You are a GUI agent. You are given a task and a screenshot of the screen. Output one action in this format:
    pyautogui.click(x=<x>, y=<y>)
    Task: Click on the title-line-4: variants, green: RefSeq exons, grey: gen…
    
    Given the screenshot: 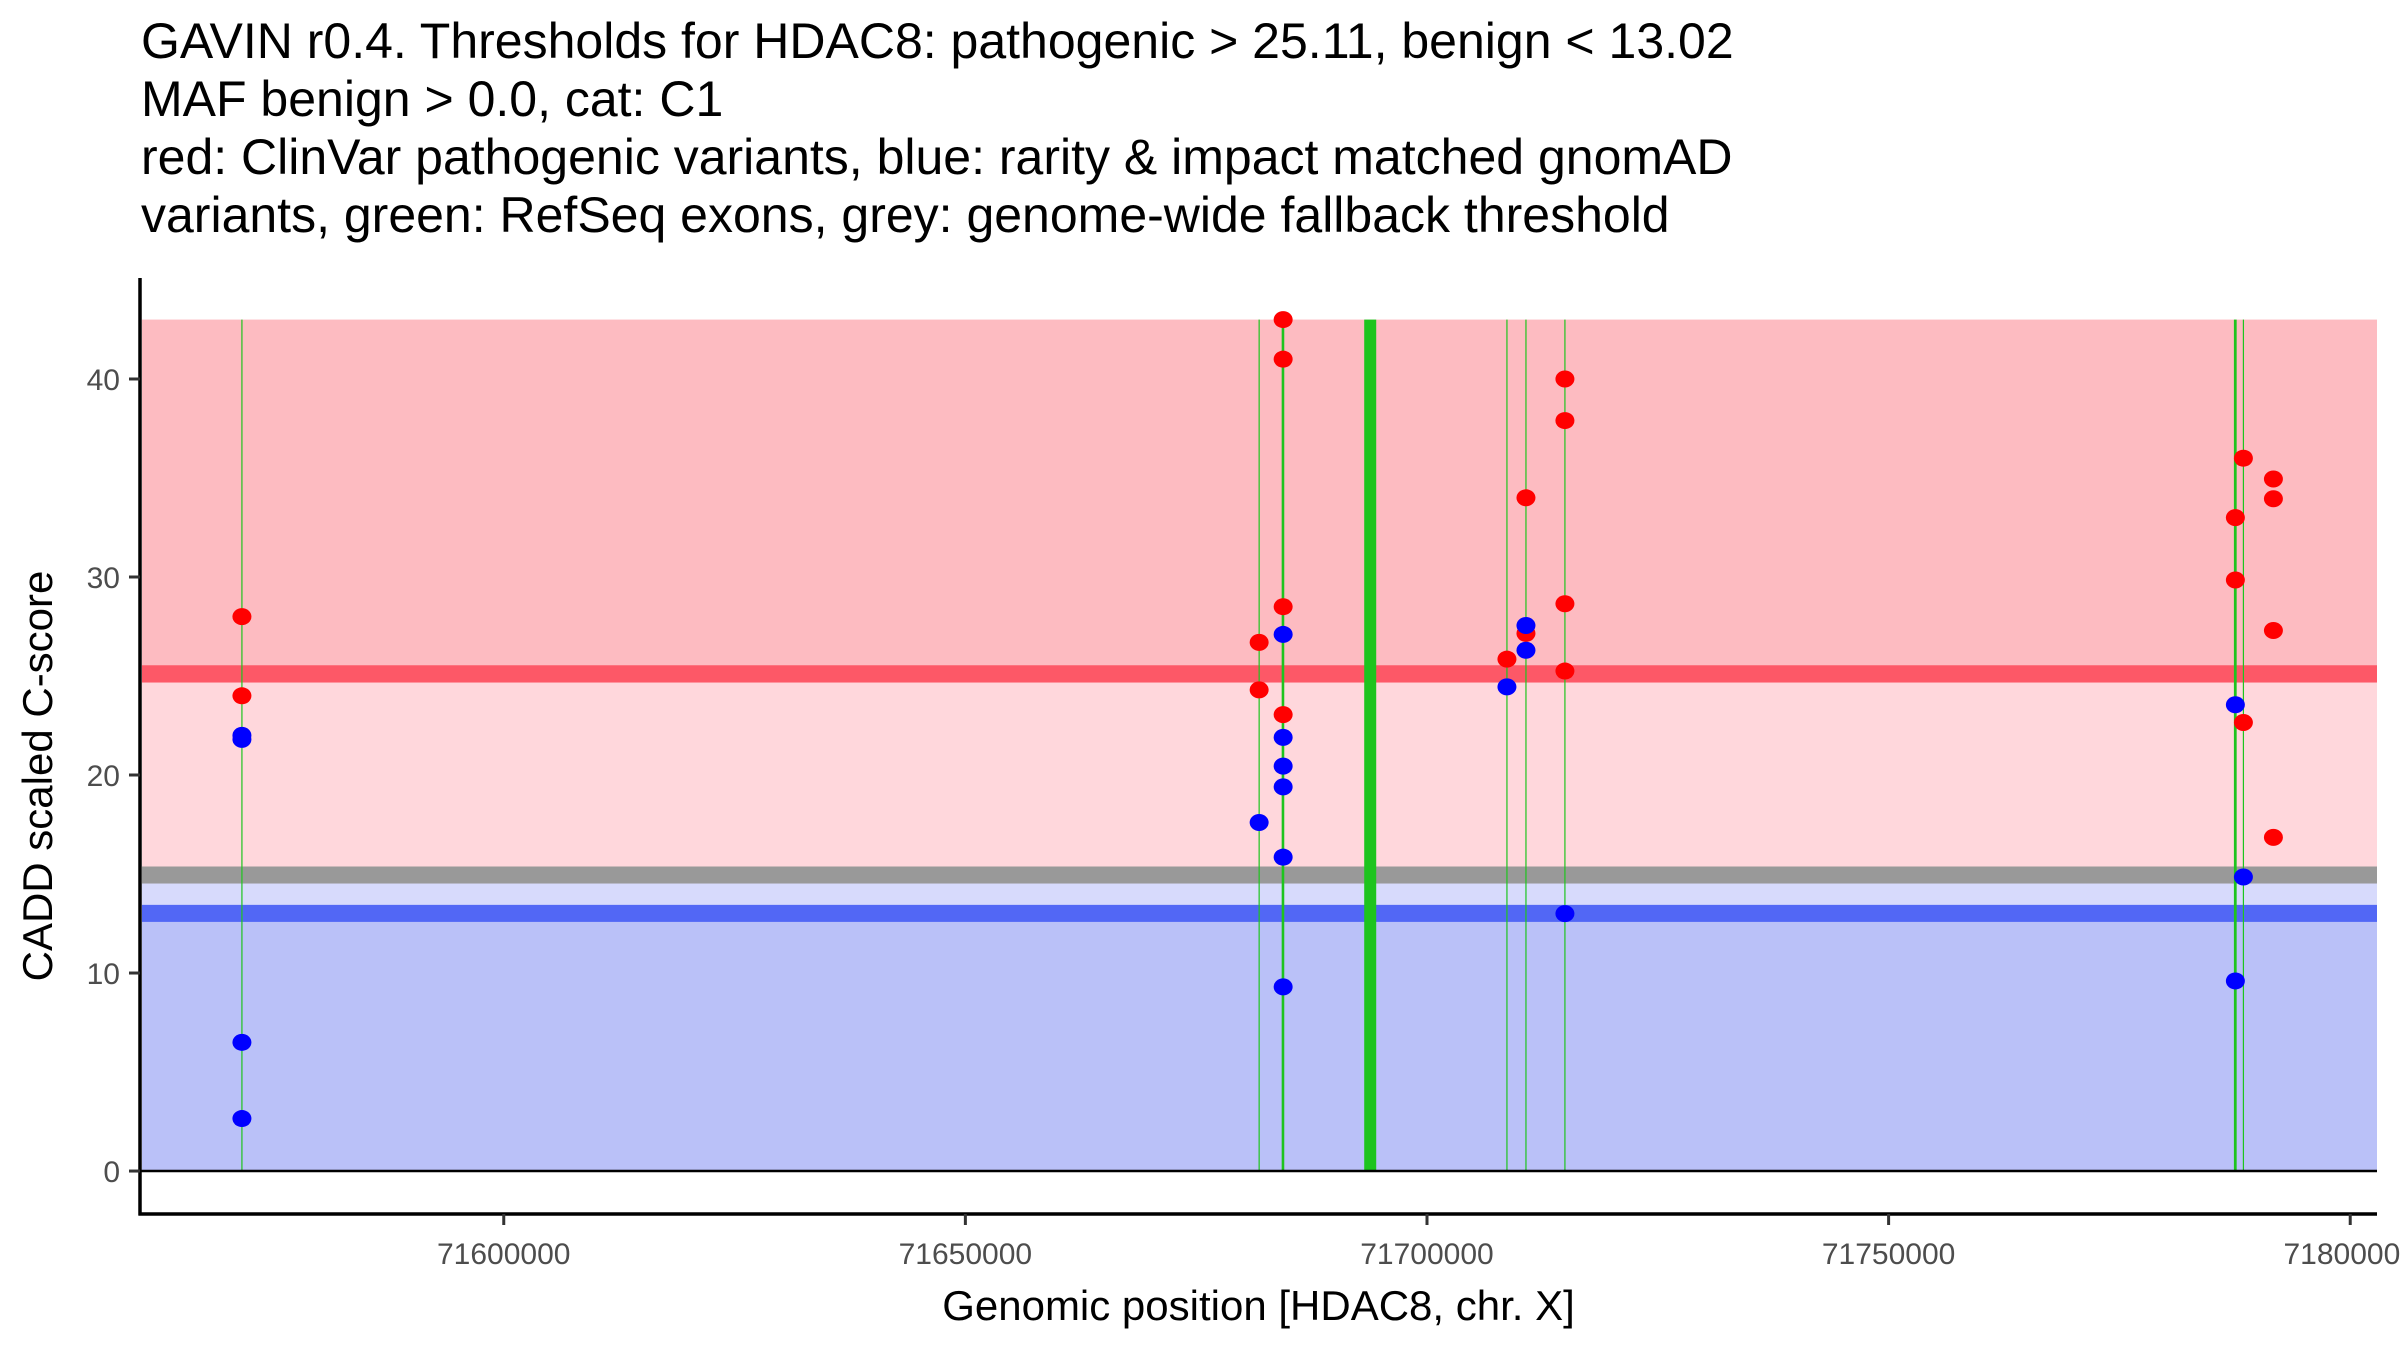 What is the action you would take?
    pyautogui.click(x=905, y=215)
    